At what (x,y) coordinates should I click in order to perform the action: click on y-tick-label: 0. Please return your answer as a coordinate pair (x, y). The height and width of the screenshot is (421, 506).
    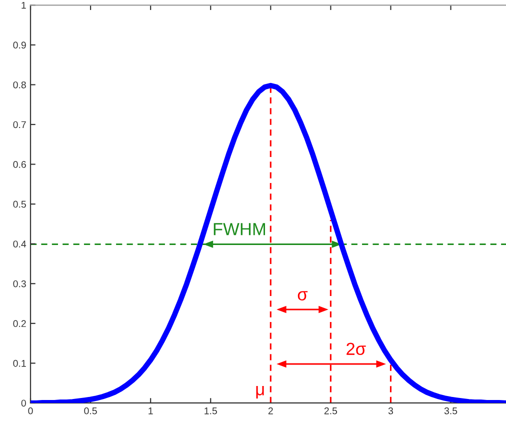
    Looking at the image, I should click on (23, 403).